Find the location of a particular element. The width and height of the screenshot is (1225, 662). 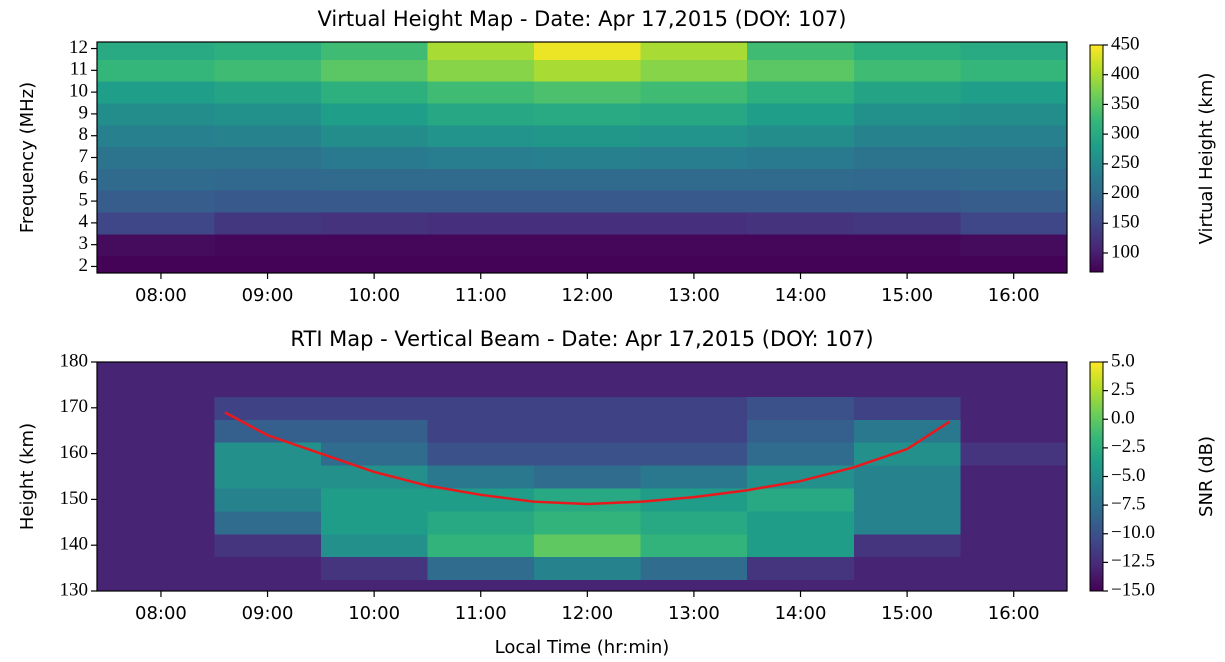

x-tick-label: 08:00 is located at coordinates (161, 613).